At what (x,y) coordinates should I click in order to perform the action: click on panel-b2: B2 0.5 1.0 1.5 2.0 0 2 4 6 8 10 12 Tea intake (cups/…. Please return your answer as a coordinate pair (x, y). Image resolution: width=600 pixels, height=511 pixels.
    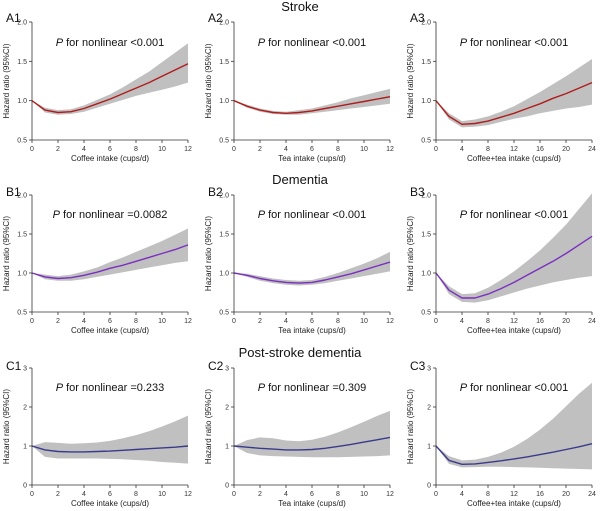
    Looking at the image, I should click on (299, 260).